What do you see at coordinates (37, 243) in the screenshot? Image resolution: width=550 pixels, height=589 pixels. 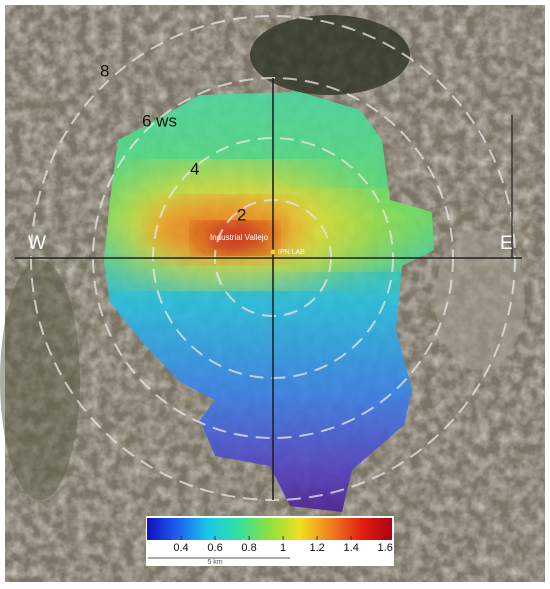 I see `direction-label: W` at bounding box center [37, 243].